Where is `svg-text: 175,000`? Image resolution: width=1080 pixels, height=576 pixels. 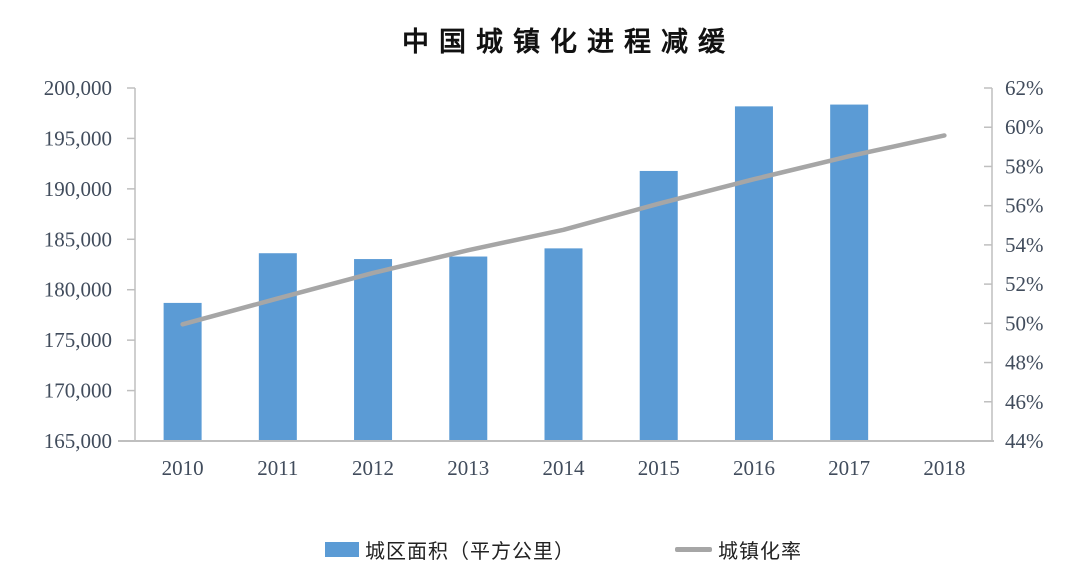 svg-text: 175,000 is located at coordinates (78, 340).